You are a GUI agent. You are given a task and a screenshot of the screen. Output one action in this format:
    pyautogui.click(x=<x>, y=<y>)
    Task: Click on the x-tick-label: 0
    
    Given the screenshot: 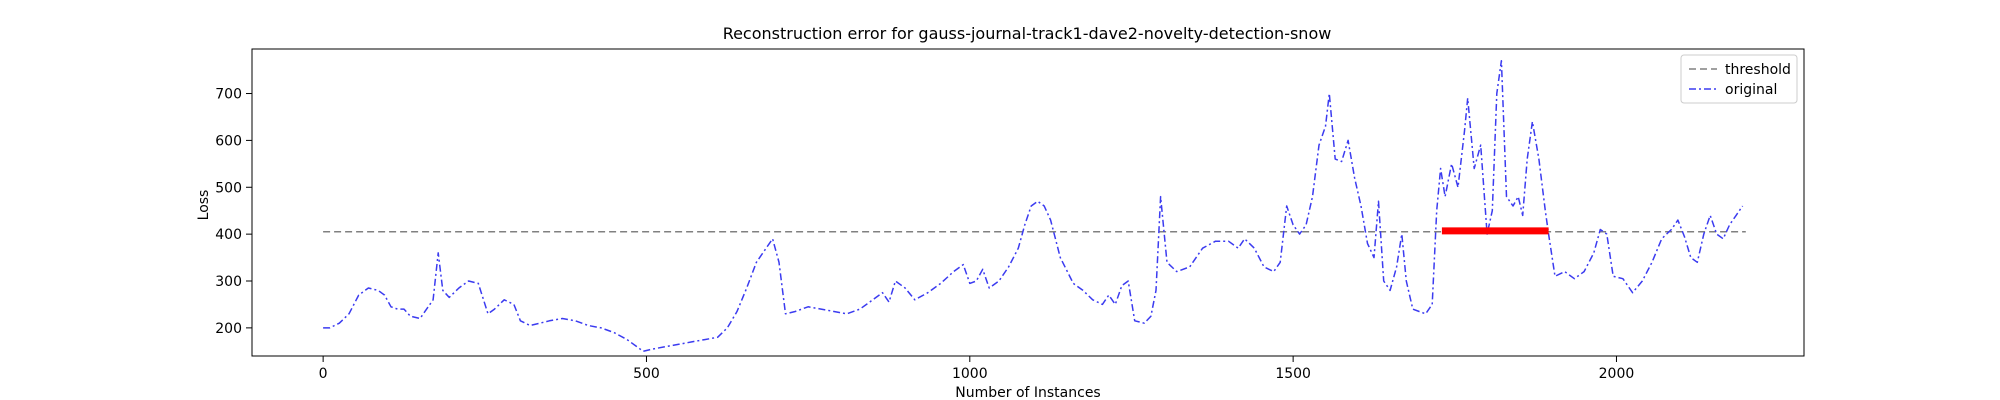 What is the action you would take?
    pyautogui.click(x=323, y=374)
    